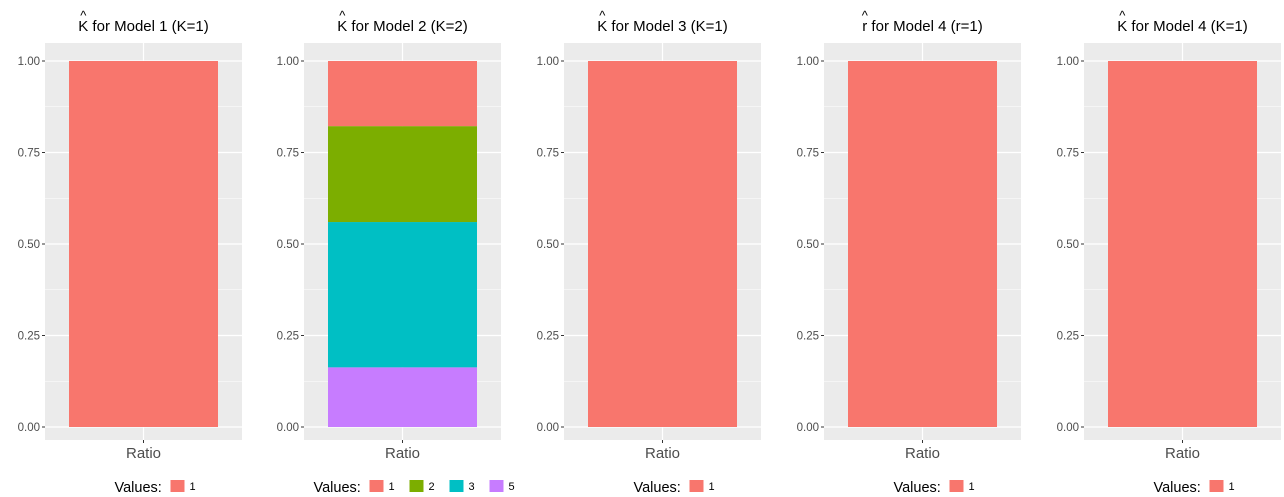 This screenshot has width=1284, height=497. I want to click on title-text: for Model 4 (r=1), so click(924, 26).